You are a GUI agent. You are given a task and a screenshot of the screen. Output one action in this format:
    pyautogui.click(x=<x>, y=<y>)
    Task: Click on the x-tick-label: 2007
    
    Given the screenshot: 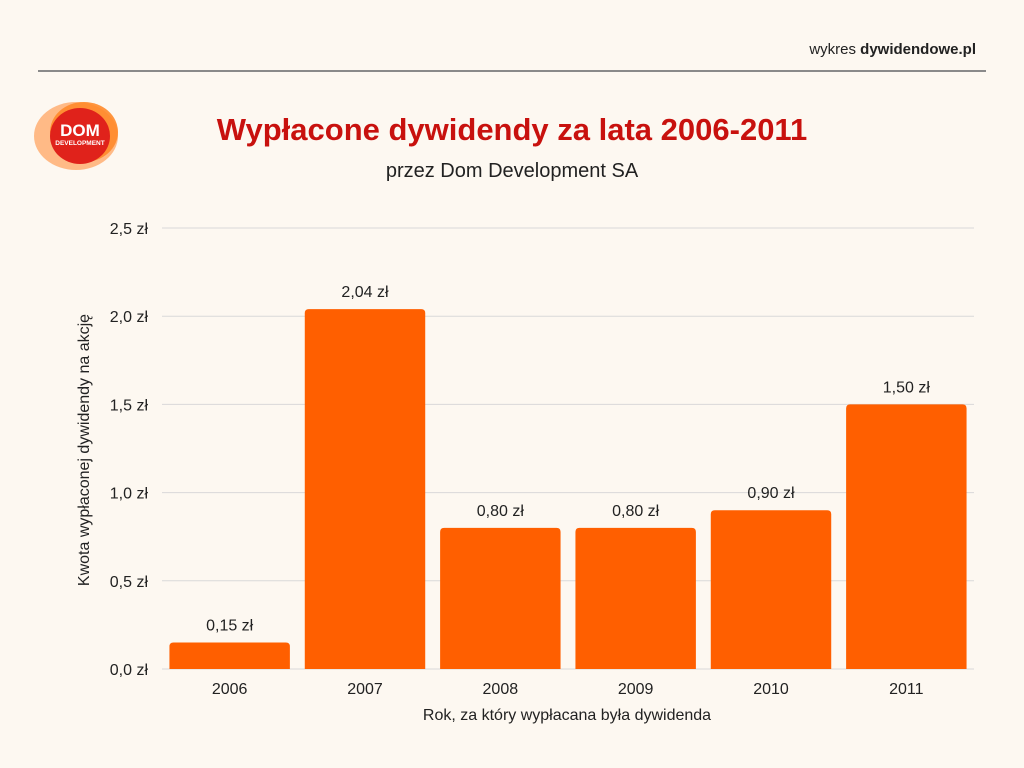 What is the action you would take?
    pyautogui.click(x=365, y=689)
    